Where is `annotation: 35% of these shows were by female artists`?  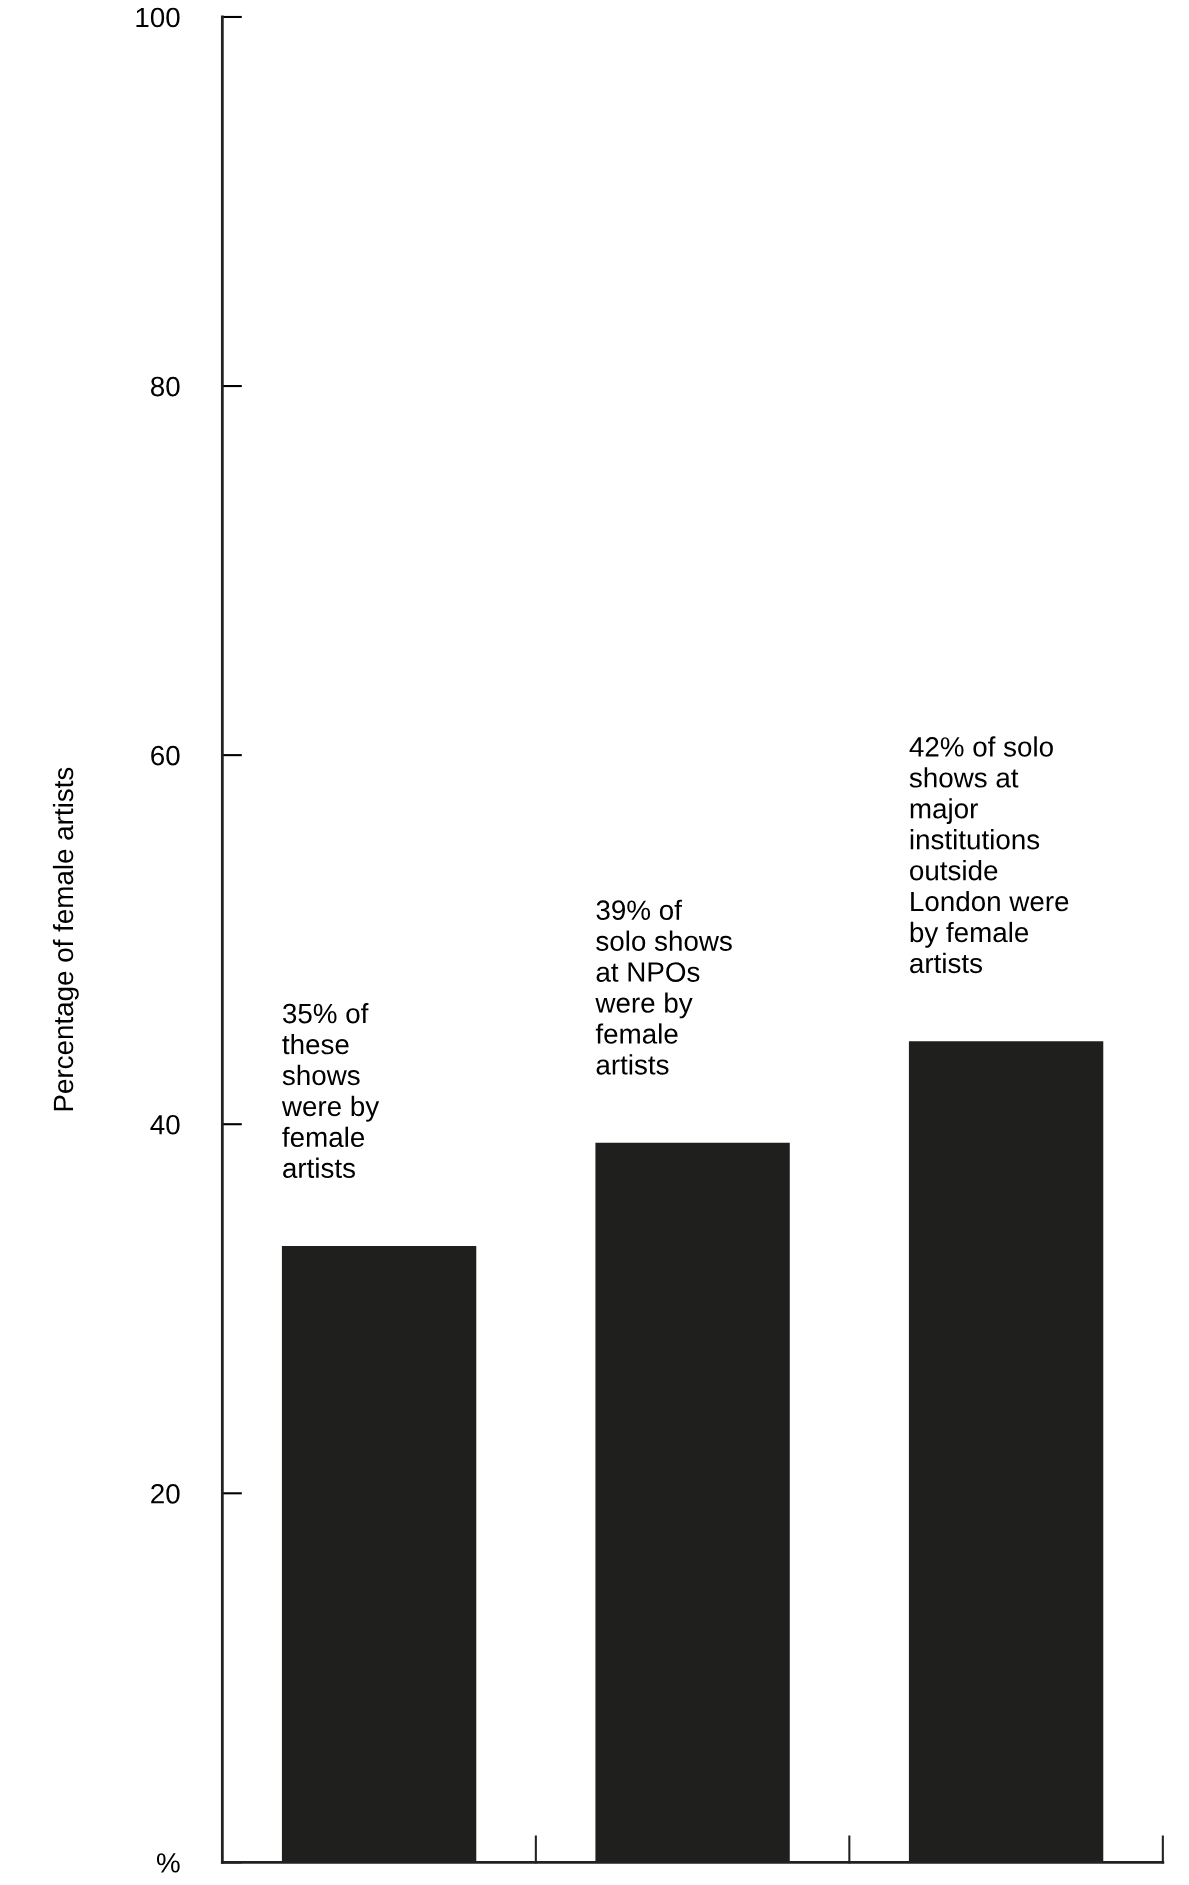
annotation: 35% of these shows were by female artists is located at coordinates (330, 1091).